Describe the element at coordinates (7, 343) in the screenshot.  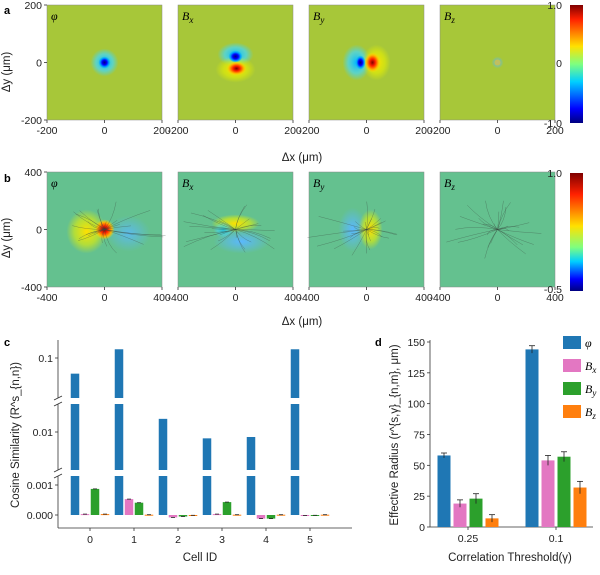
I see `panel-letter-c: c` at that location.